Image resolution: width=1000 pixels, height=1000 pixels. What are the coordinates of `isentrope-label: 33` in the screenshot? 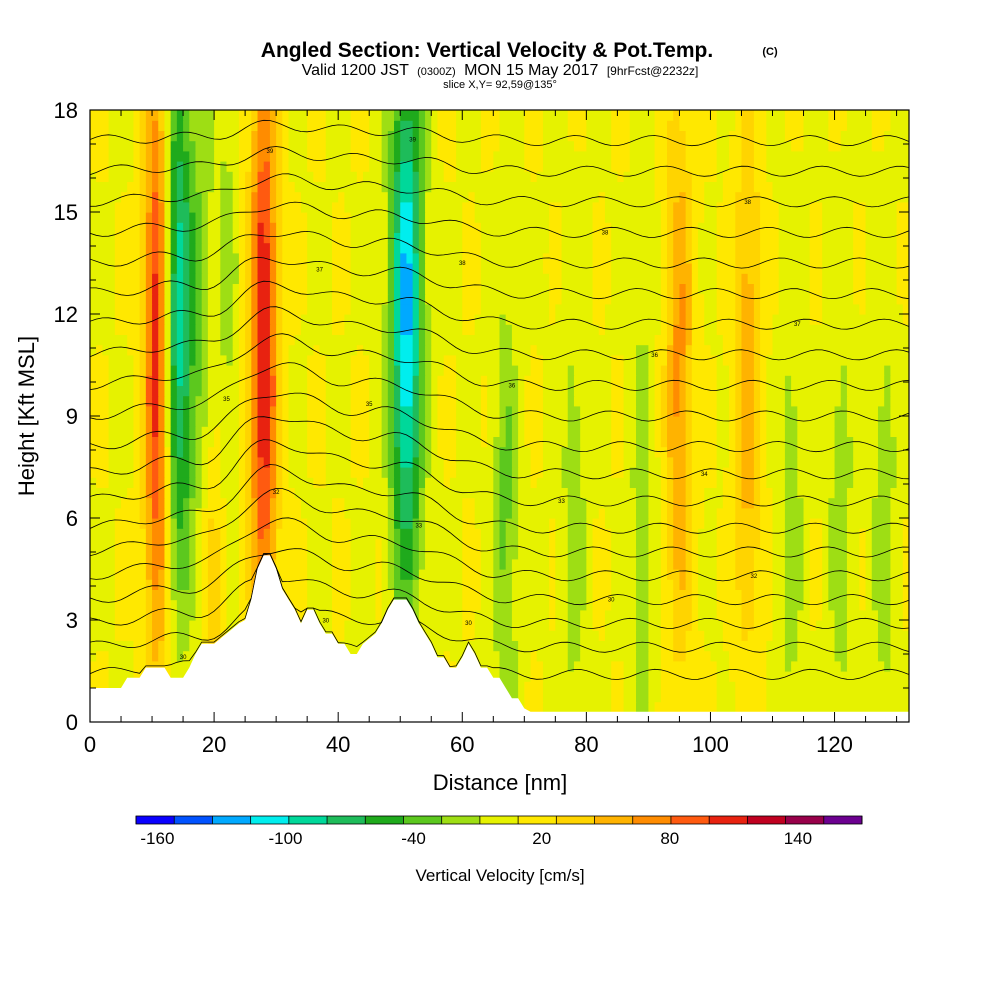 It's located at (561, 502).